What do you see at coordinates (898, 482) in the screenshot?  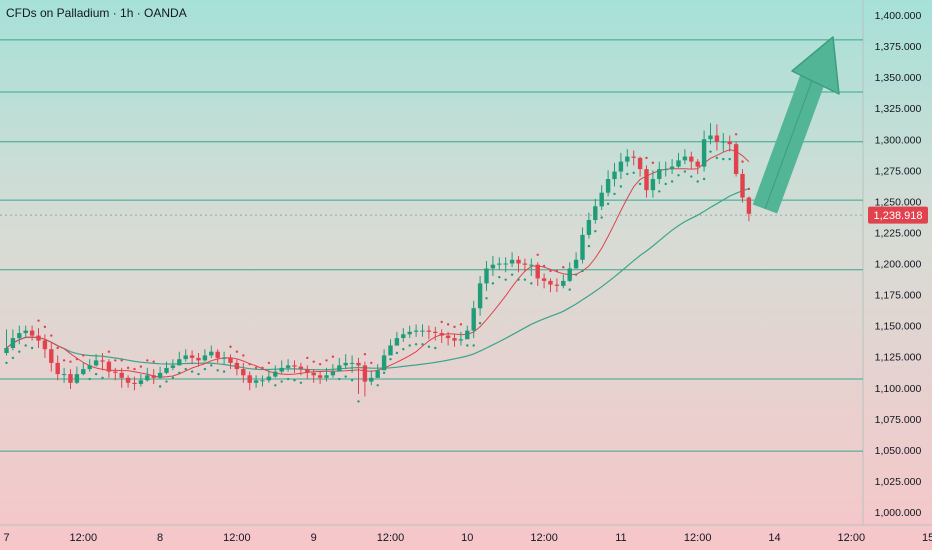 I see `y-tick-label: 1,025.000` at bounding box center [898, 482].